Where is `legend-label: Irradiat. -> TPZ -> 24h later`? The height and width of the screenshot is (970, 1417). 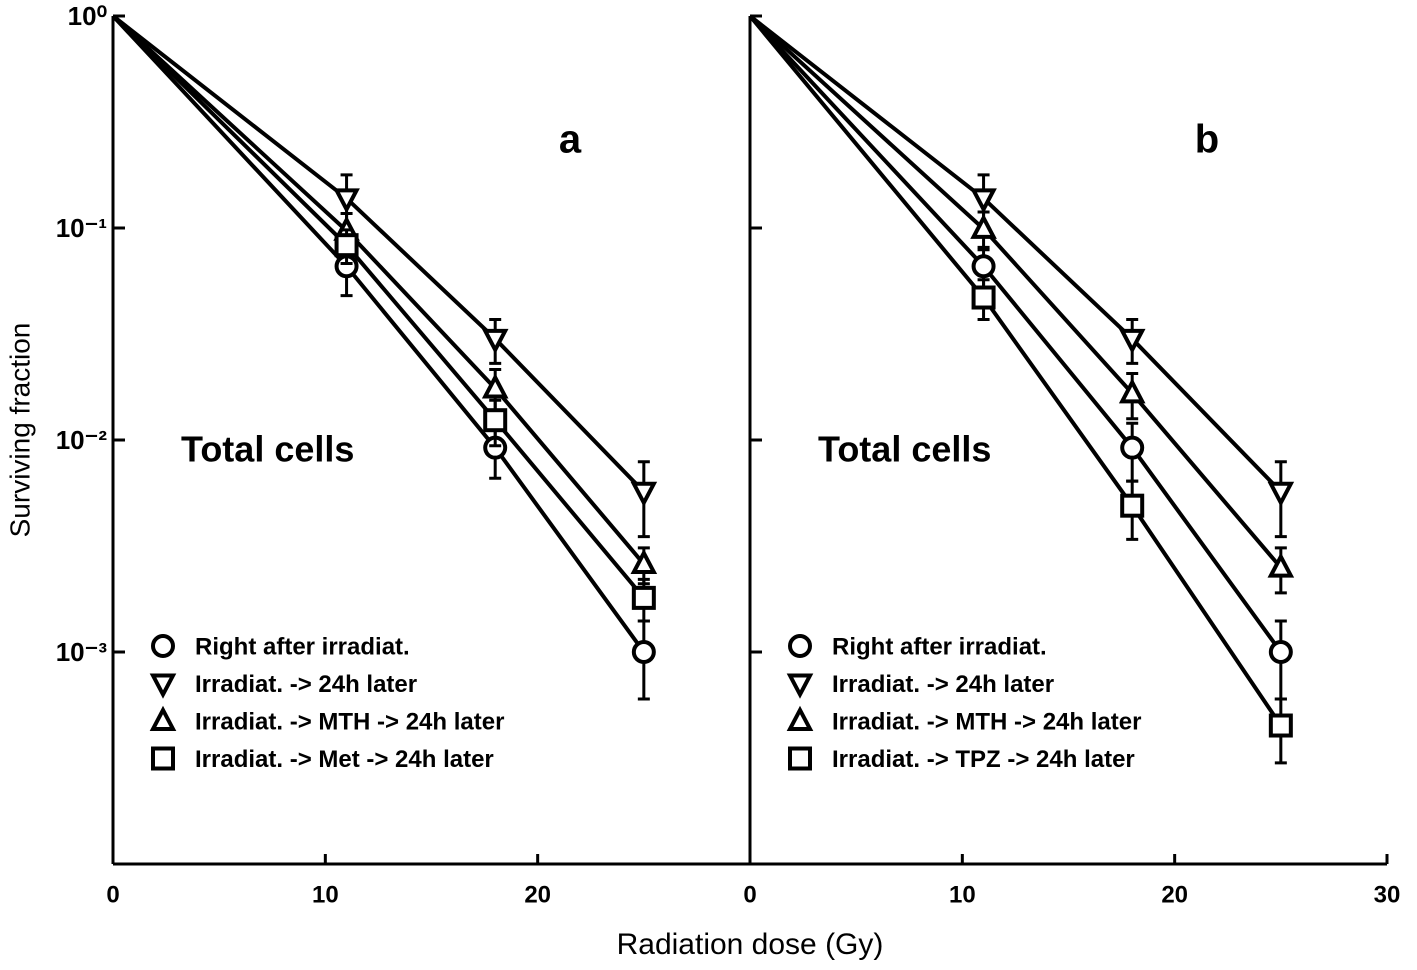 legend-label: Irradiat. -> TPZ -> 24h later is located at coordinates (983, 759).